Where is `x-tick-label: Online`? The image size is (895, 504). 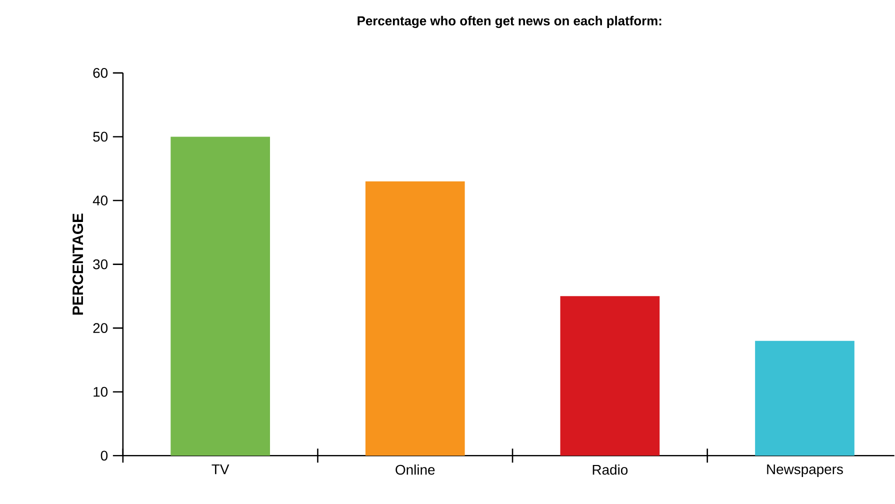
x-tick-label: Online is located at coordinates (415, 469).